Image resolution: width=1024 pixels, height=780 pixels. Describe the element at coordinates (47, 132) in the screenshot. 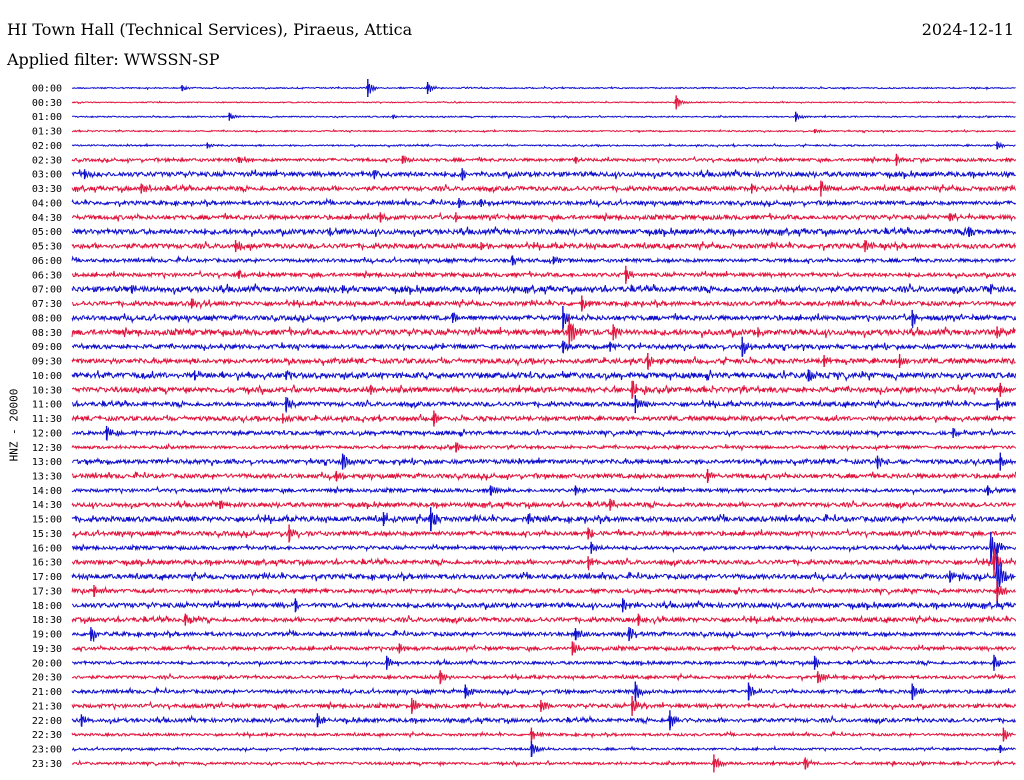

I see `row-time-label: 01:30` at that location.